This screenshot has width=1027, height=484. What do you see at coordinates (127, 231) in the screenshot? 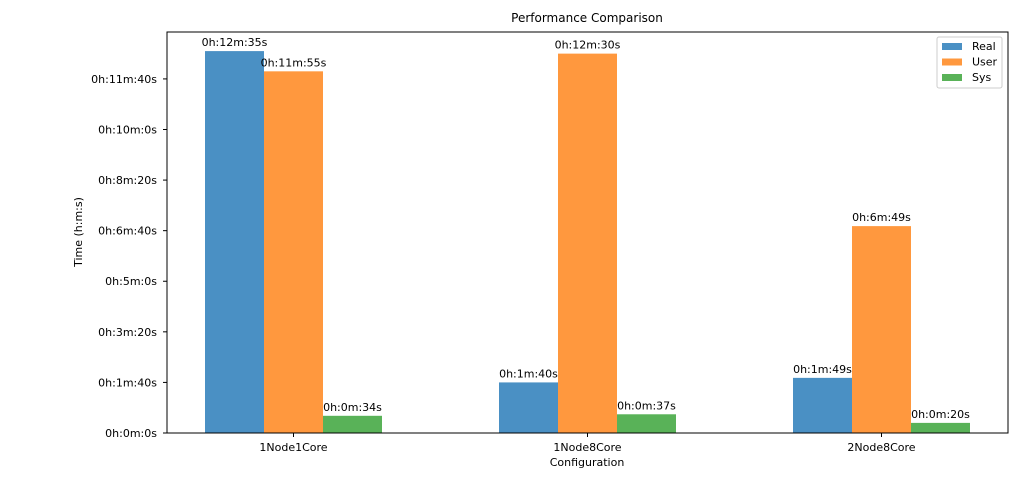
I see `y-tick-label: 0h:6m:40s` at bounding box center [127, 231].